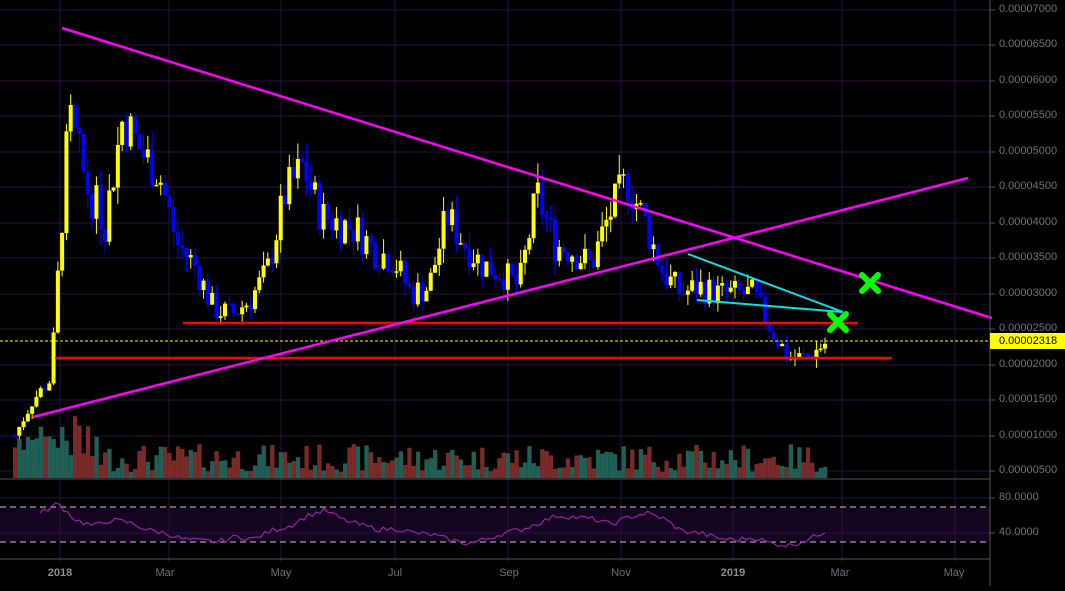 The width and height of the screenshot is (1065, 591). What do you see at coordinates (1028, 44) in the screenshot?
I see `price-tick-label: 0.00006500` at bounding box center [1028, 44].